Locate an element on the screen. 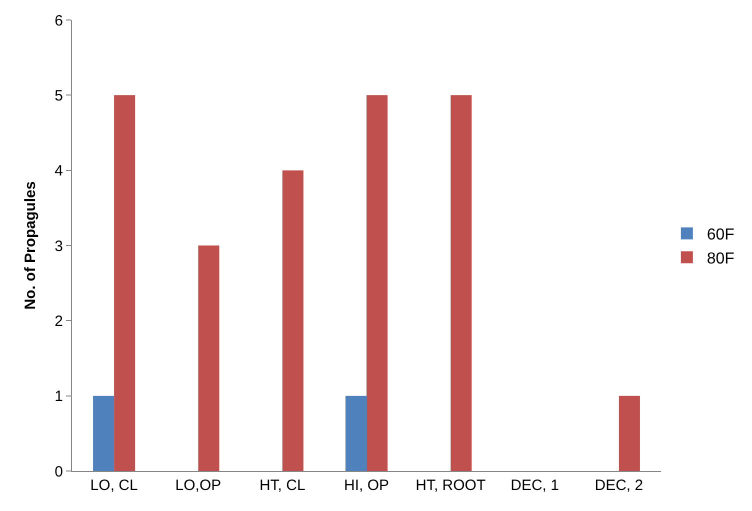 The width and height of the screenshot is (752, 511). y-tick-label: 3 is located at coordinates (58, 246).